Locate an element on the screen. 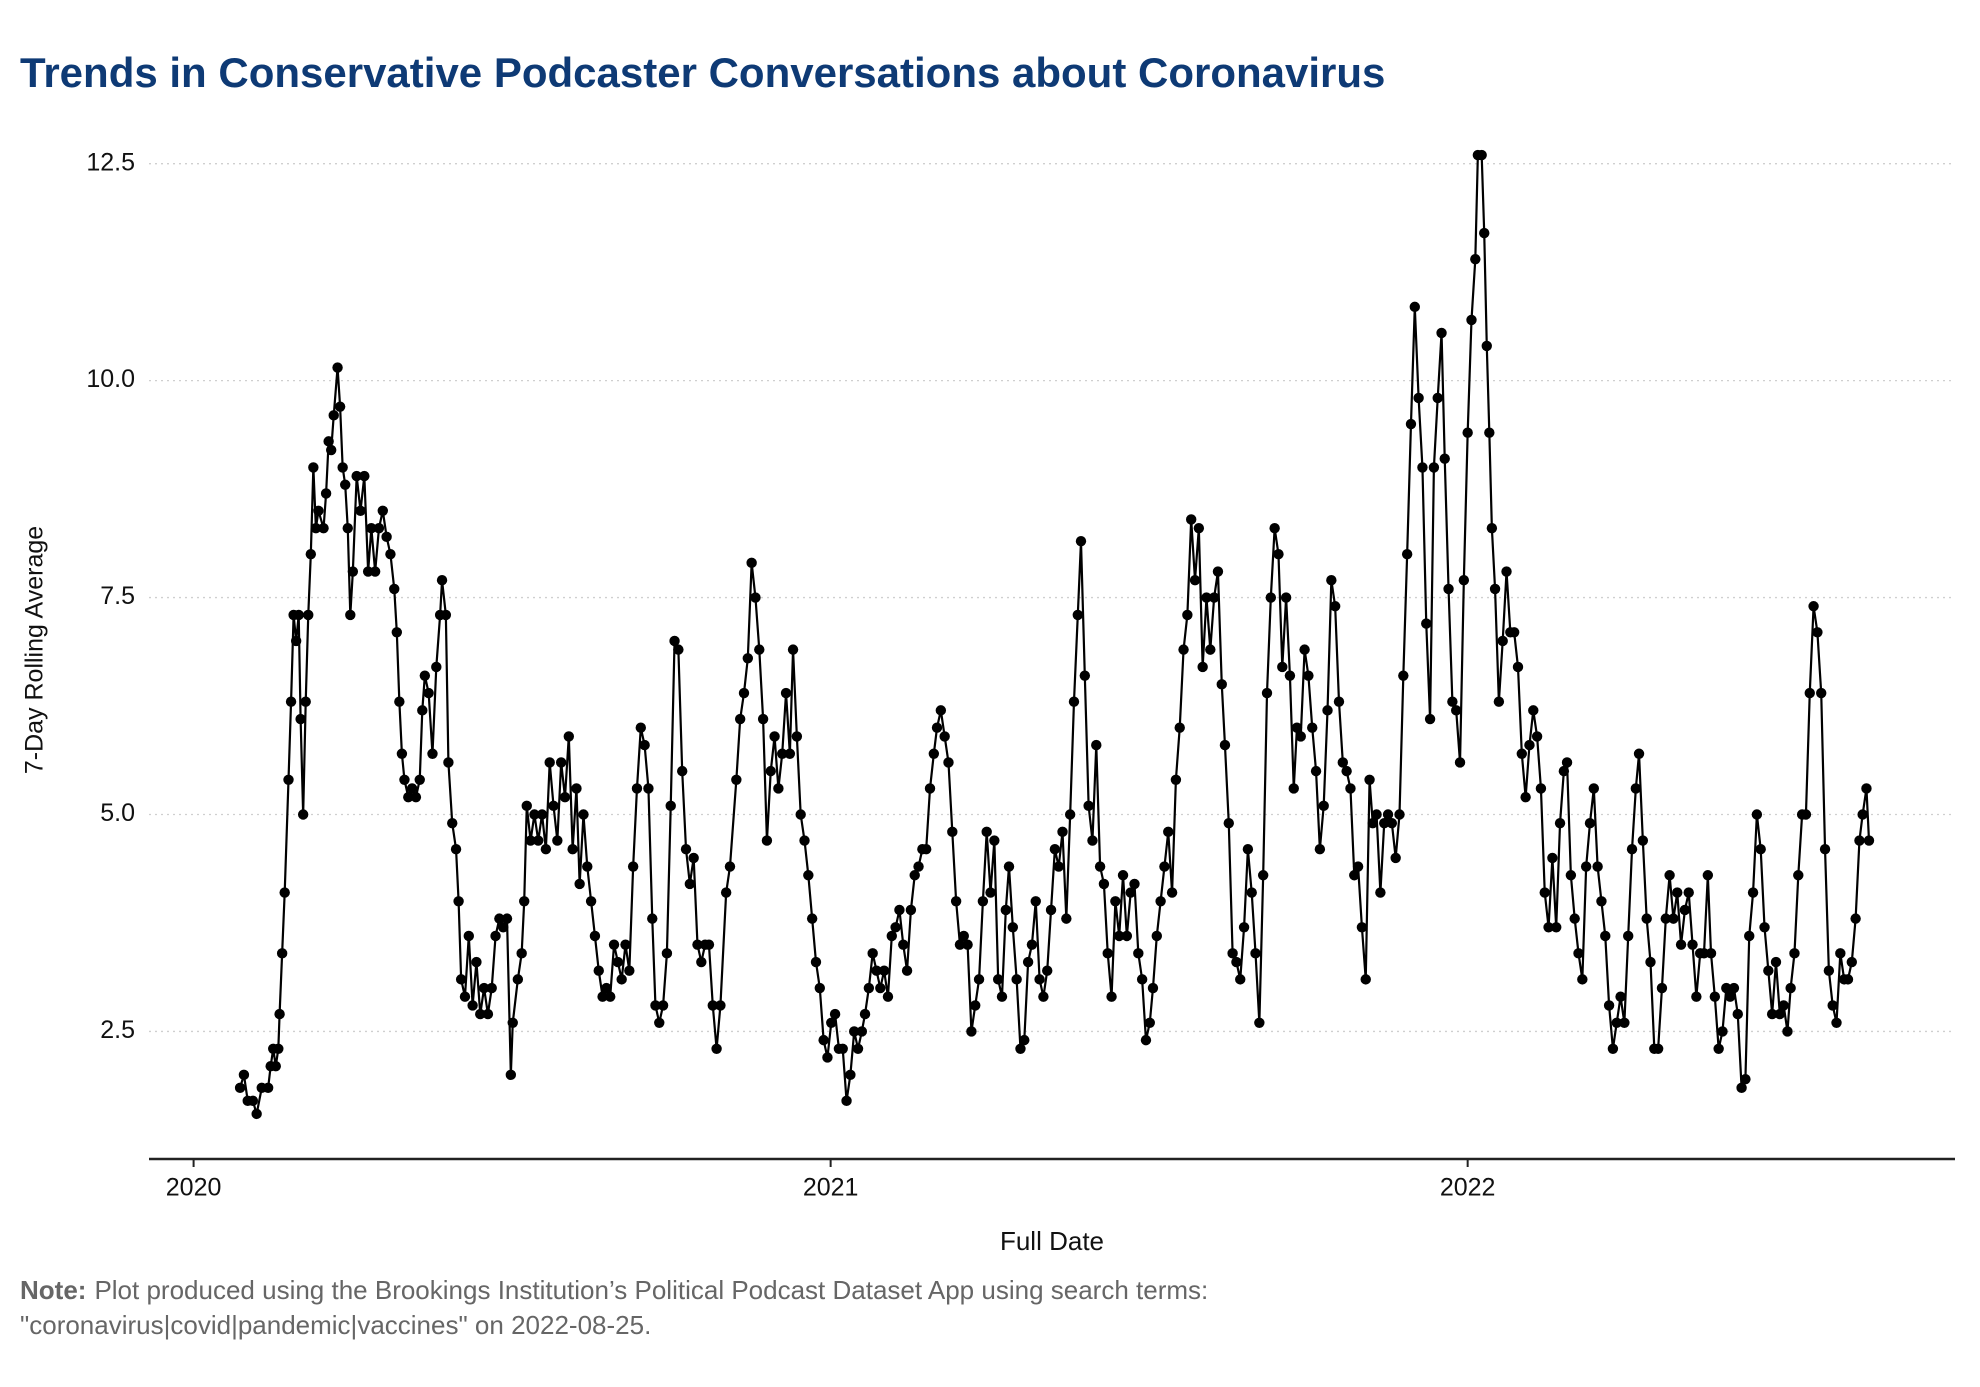 The width and height of the screenshot is (1980, 1387). y-tick-label: 7.5 is located at coordinates (117, 596).